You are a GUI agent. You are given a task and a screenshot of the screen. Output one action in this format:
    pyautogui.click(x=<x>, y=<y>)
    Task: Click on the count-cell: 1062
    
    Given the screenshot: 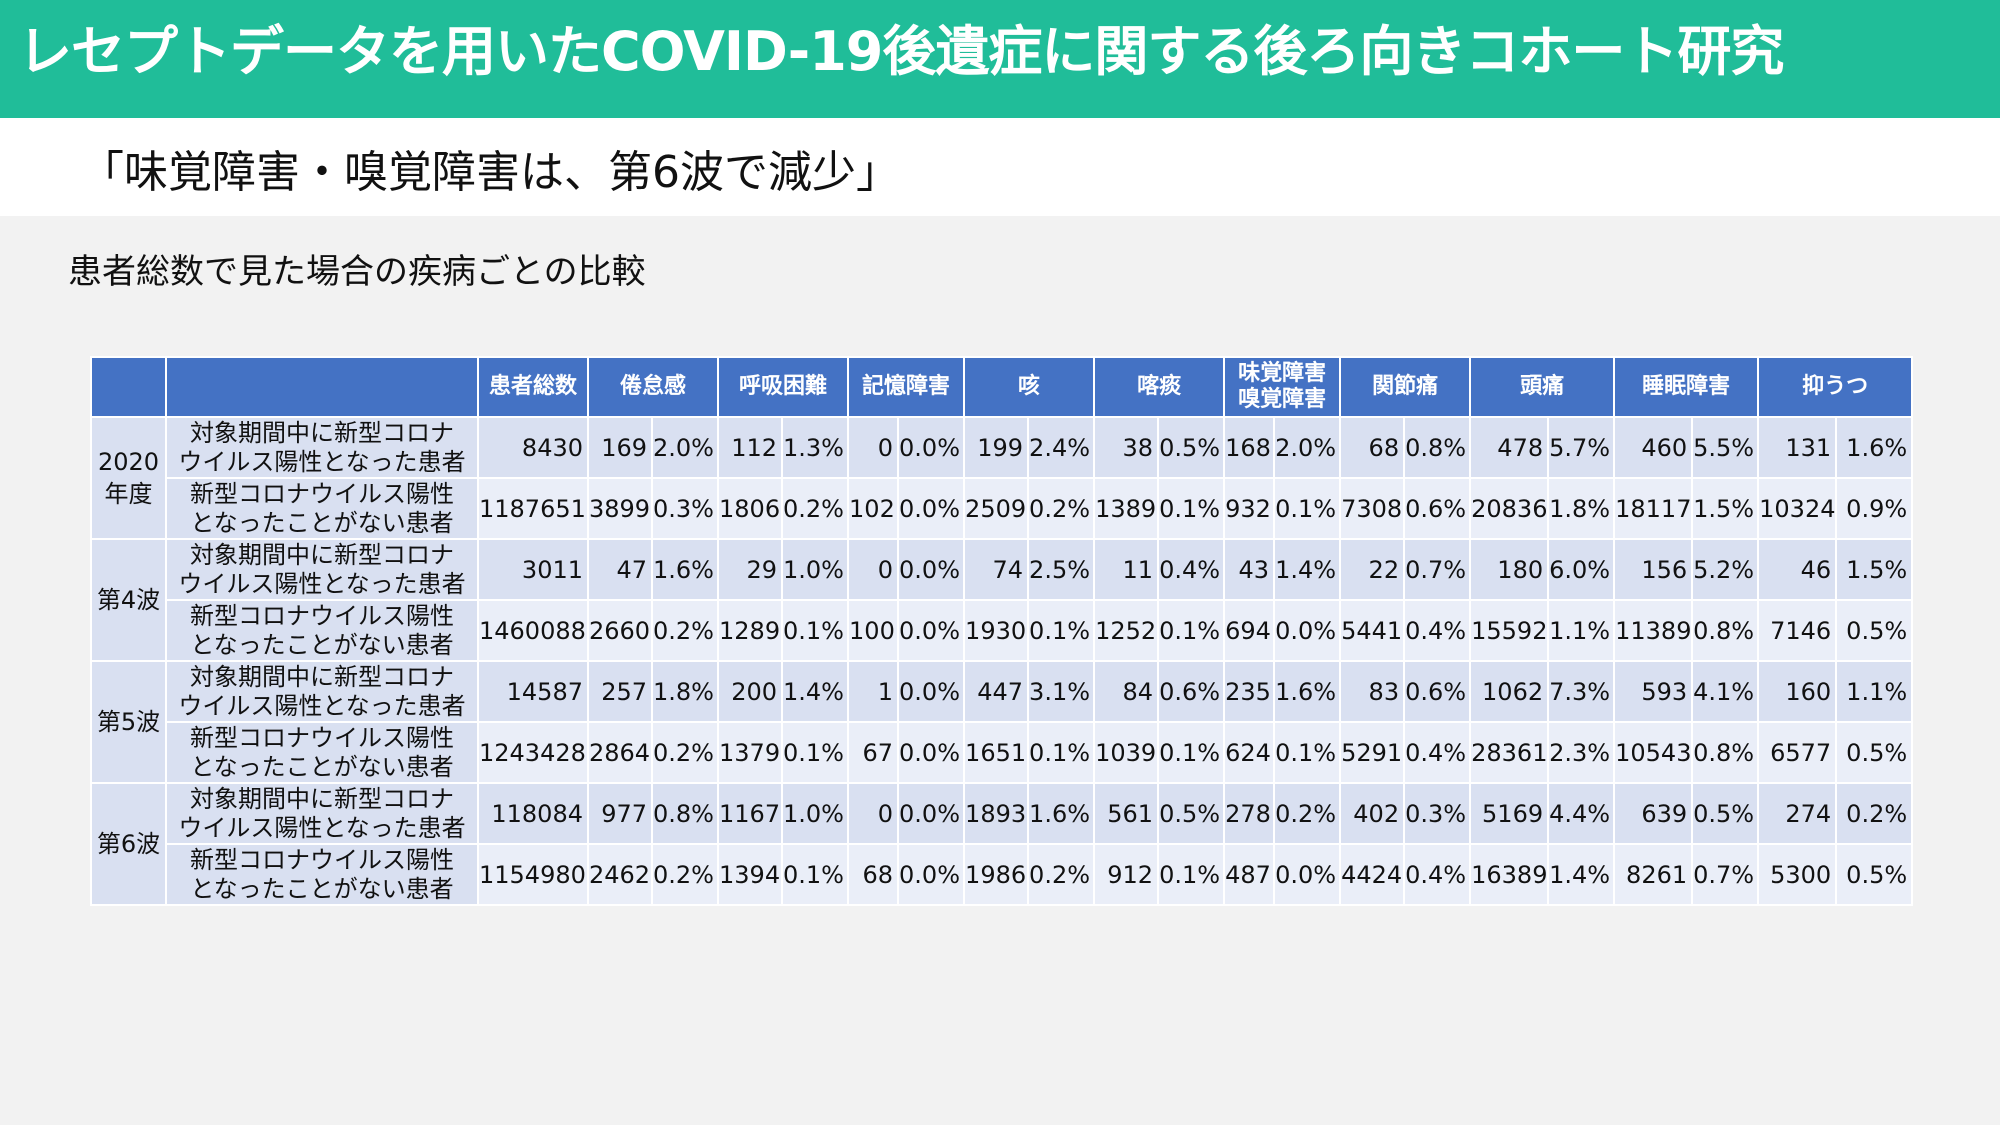 What is the action you would take?
    pyautogui.click(x=1509, y=691)
    